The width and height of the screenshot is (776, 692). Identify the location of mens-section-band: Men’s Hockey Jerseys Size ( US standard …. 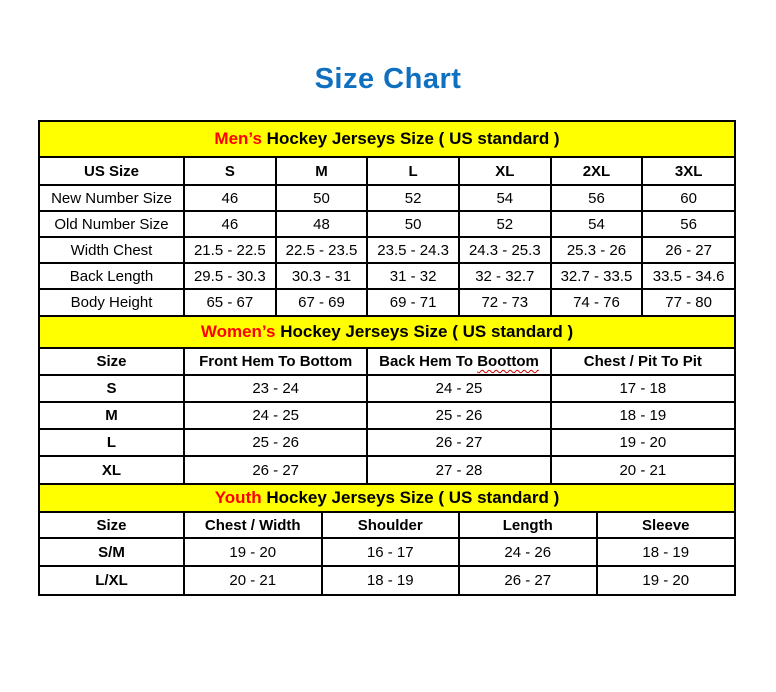
(387, 140).